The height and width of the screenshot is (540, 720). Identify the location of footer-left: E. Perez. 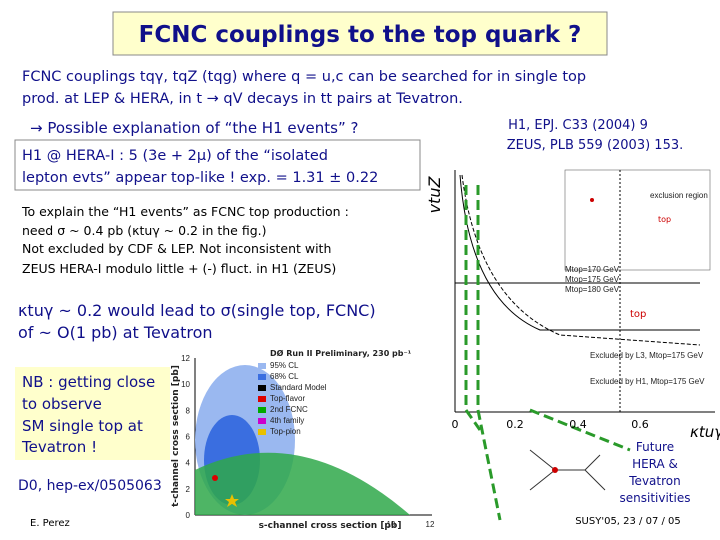
(50, 523).